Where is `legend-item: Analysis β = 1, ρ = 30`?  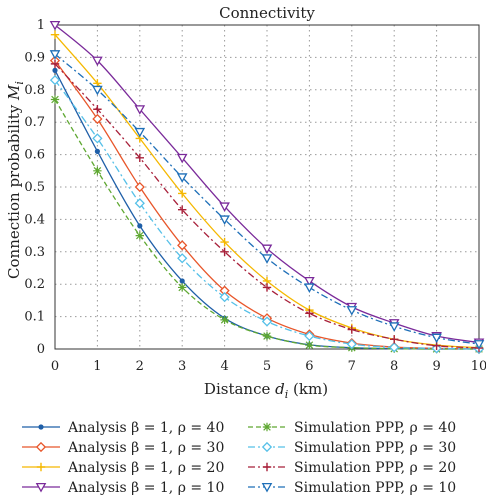 legend-item: Analysis β = 1, ρ = 30 is located at coordinates (123, 448).